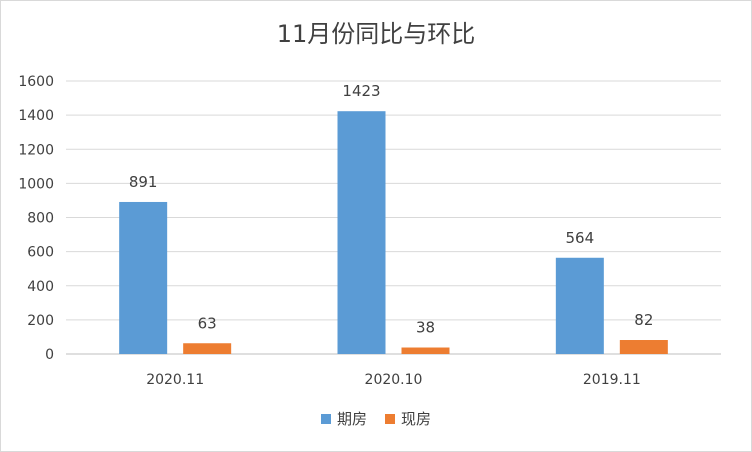  I want to click on y-tick-label: 200, so click(40, 321).